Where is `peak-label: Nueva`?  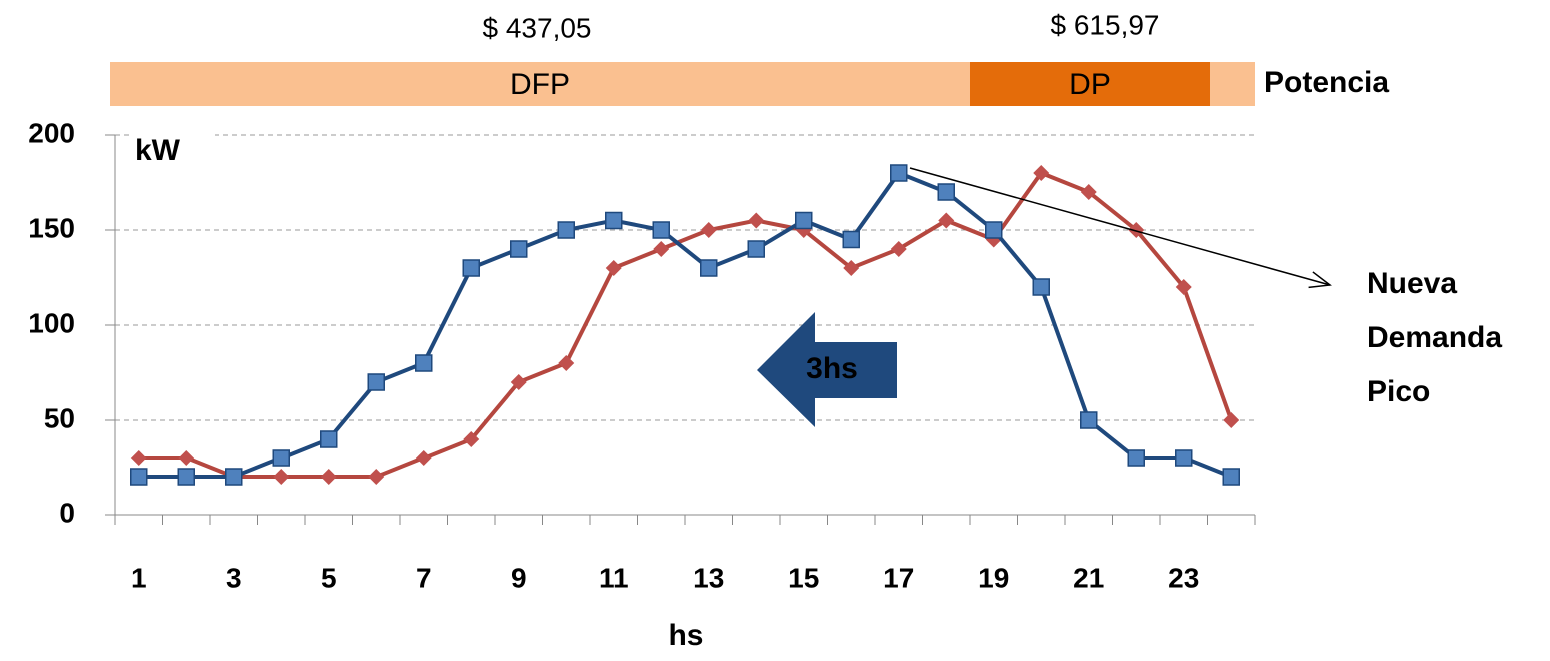
peak-label: Nueva is located at coordinates (1412, 283).